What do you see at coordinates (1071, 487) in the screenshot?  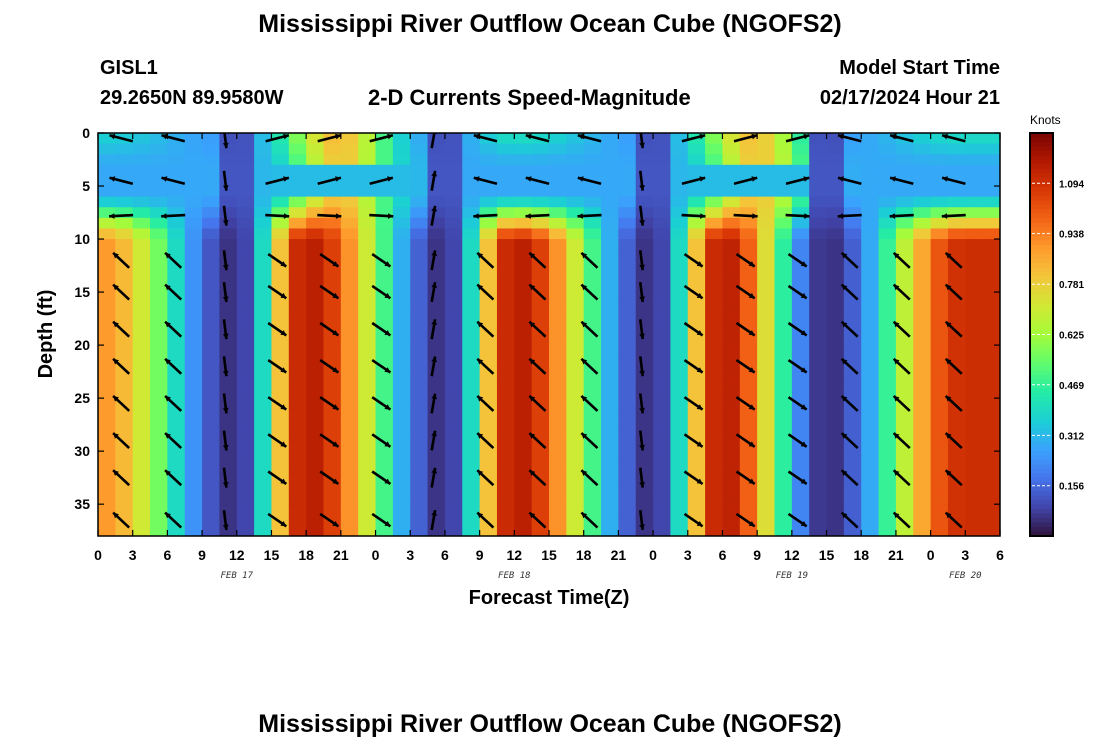 I see `colorbar-tick-label: 0.156` at bounding box center [1071, 487].